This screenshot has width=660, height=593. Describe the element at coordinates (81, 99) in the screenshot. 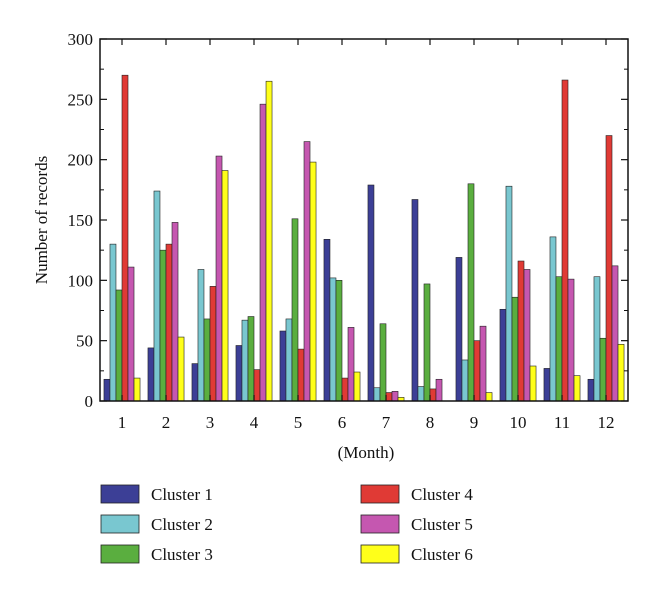

I see `y-tick-label: 250` at that location.